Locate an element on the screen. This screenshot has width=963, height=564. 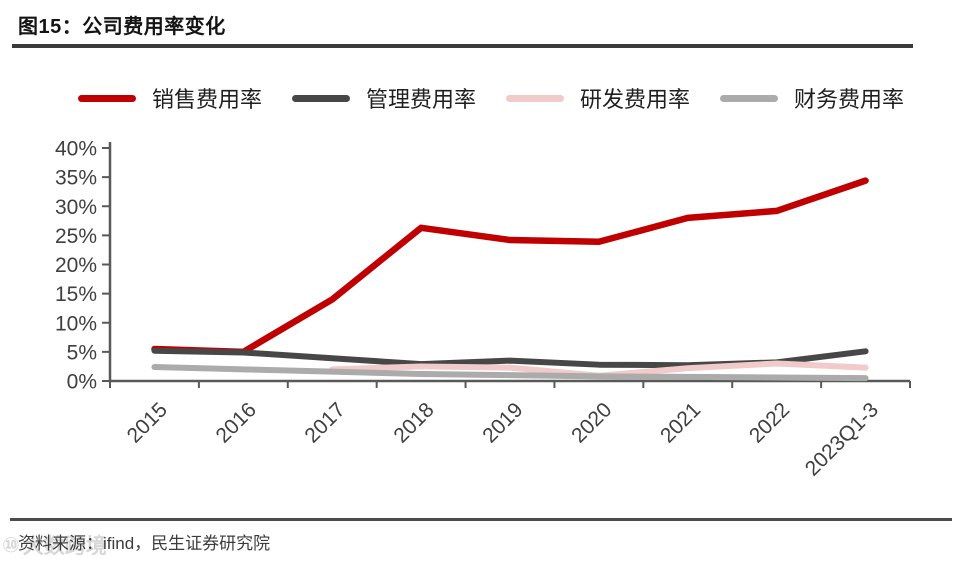
y-axis-tick-label: 35% is located at coordinates (76, 178).